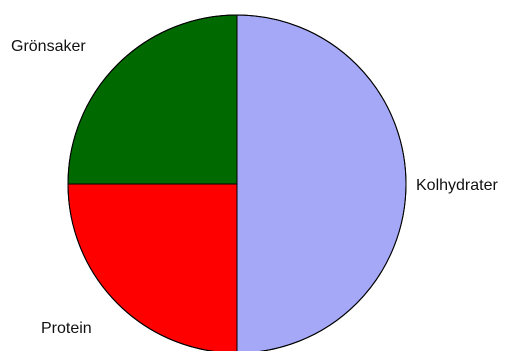  Describe the element at coordinates (457, 185) in the screenshot. I see `slice-label-kolhydrater: Kolhydrater` at that location.